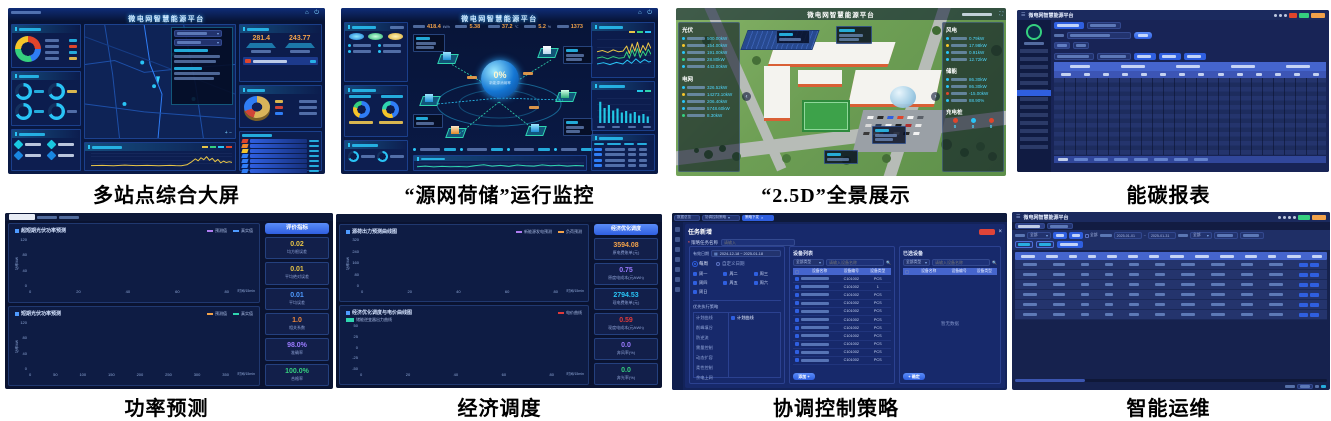 The height and width of the screenshot is (421, 1331). I want to click on breadcrumb-tab, so click(1104, 25).